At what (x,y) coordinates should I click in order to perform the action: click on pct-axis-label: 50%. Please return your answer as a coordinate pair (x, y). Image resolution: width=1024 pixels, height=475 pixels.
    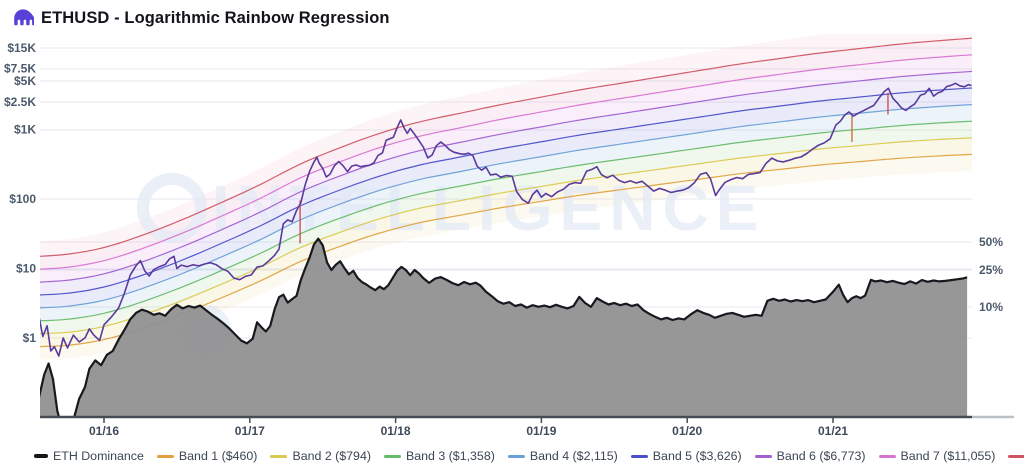
    Looking at the image, I should click on (991, 242).